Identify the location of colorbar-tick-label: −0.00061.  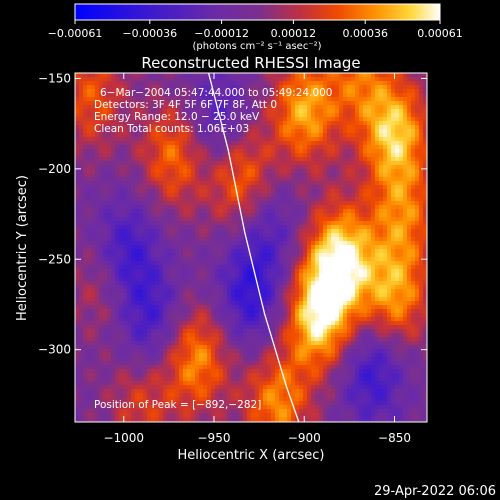
(75, 33).